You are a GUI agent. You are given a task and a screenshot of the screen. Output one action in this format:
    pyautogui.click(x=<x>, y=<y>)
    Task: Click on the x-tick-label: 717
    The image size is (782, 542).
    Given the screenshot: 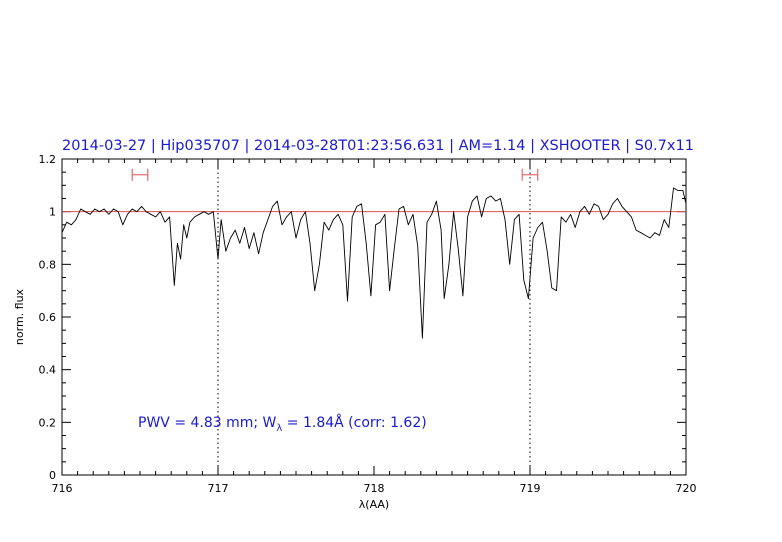 What is the action you would take?
    pyautogui.click(x=218, y=488)
    